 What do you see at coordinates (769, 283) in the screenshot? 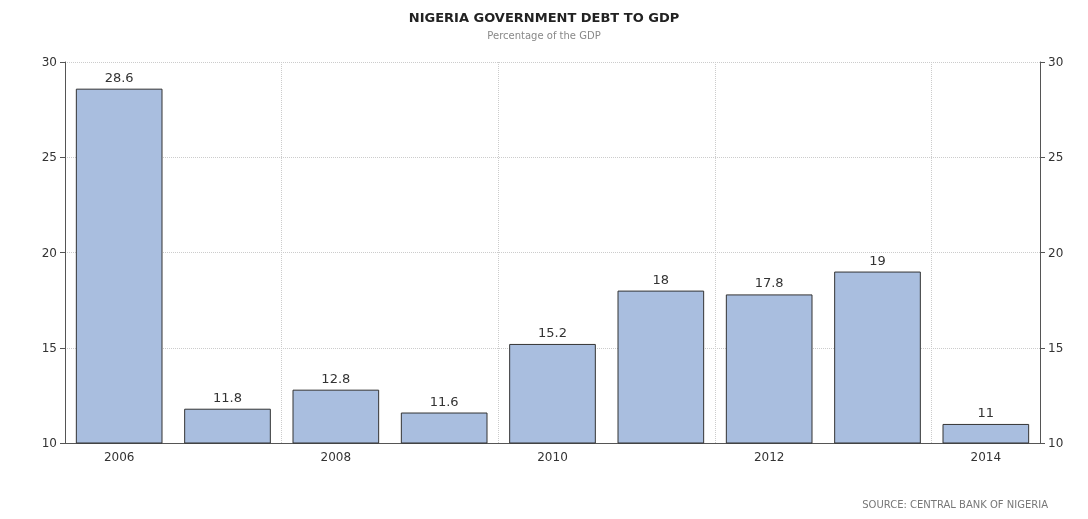
I see `data-label: 17.8` at bounding box center [769, 283].